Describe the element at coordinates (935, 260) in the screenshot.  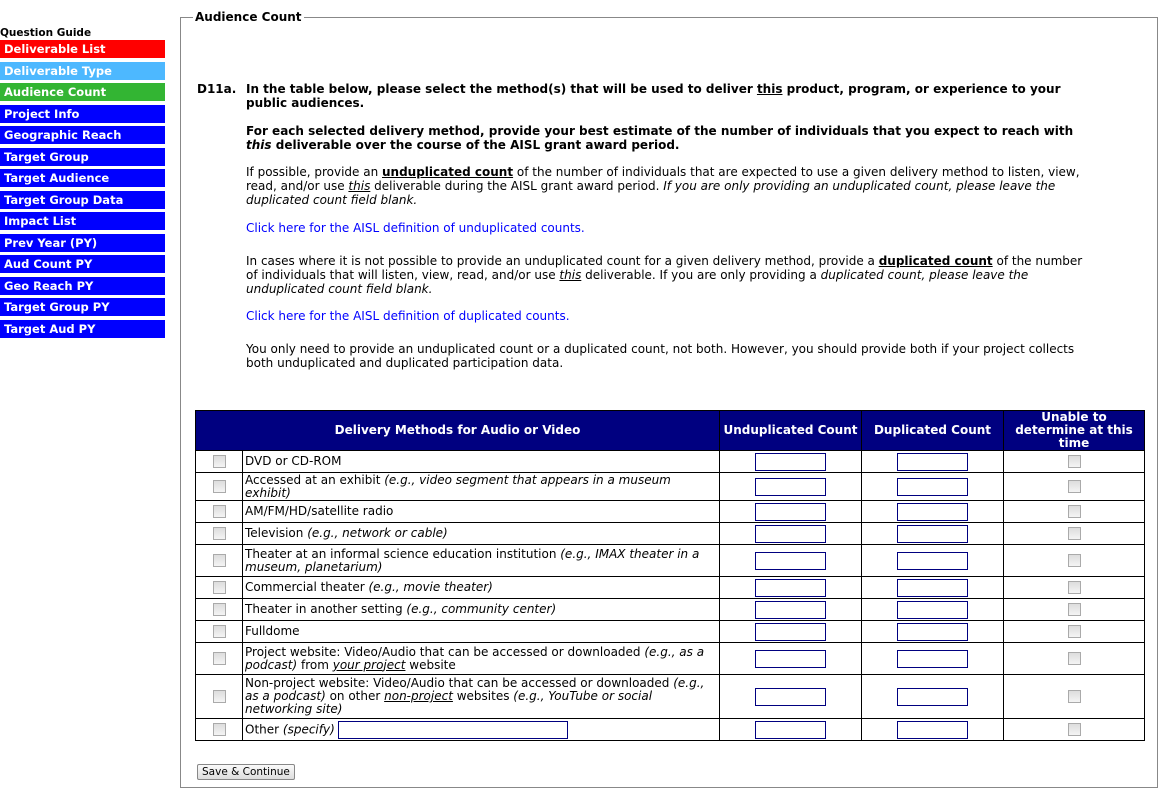
I see `text-segment: duplicated count` at that location.